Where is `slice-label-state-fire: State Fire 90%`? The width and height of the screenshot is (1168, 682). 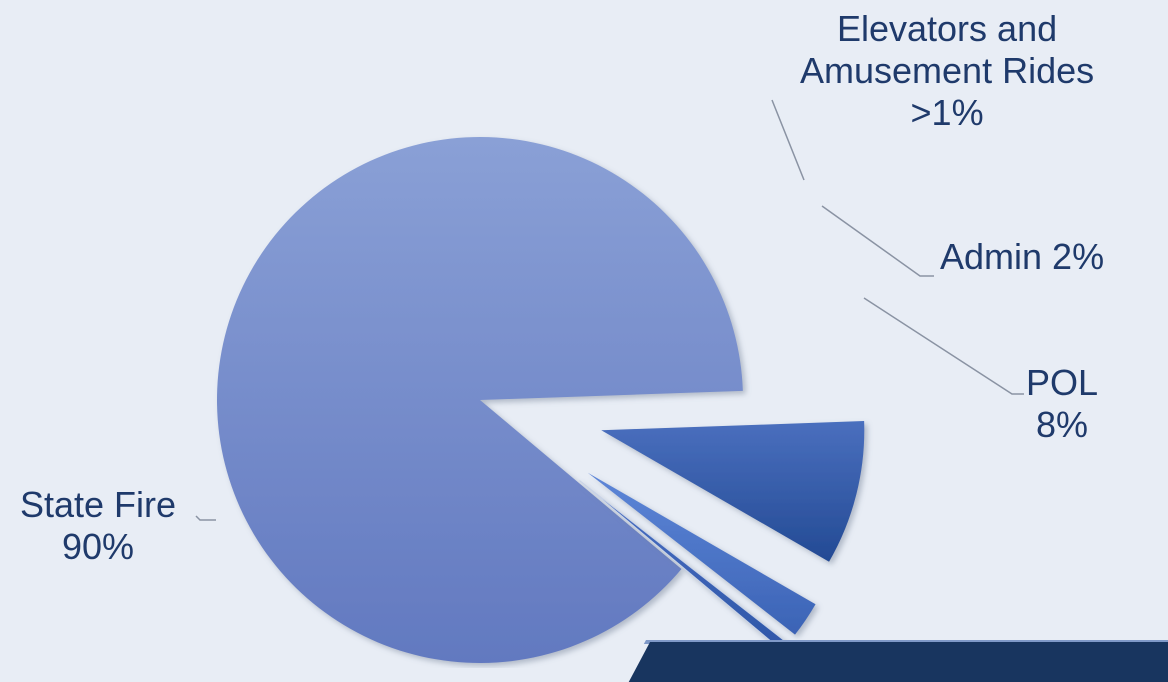 slice-label-state-fire: State Fire 90% is located at coordinates (98, 526).